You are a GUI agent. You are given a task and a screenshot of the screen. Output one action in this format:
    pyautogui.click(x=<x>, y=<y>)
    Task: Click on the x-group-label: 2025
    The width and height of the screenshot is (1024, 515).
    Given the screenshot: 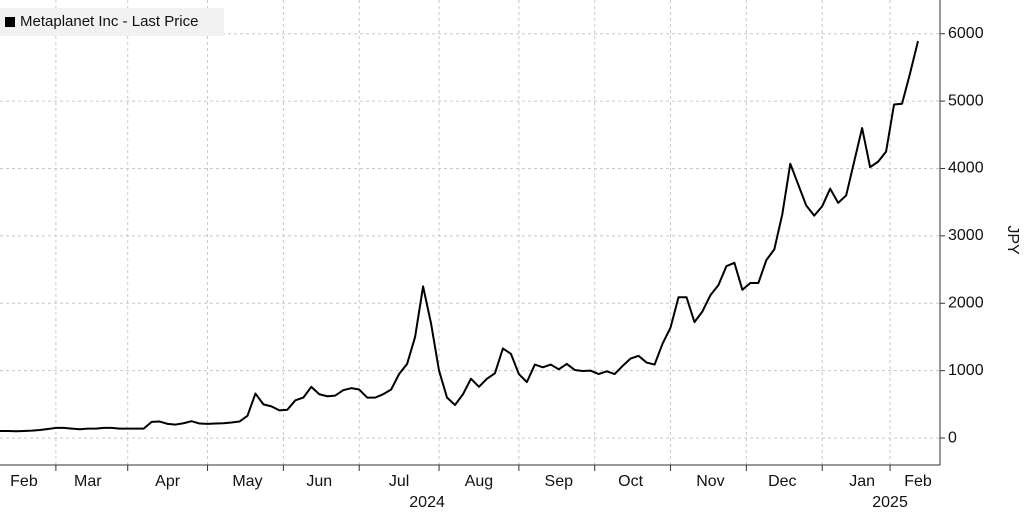 What is the action you would take?
    pyautogui.click(x=890, y=502)
    